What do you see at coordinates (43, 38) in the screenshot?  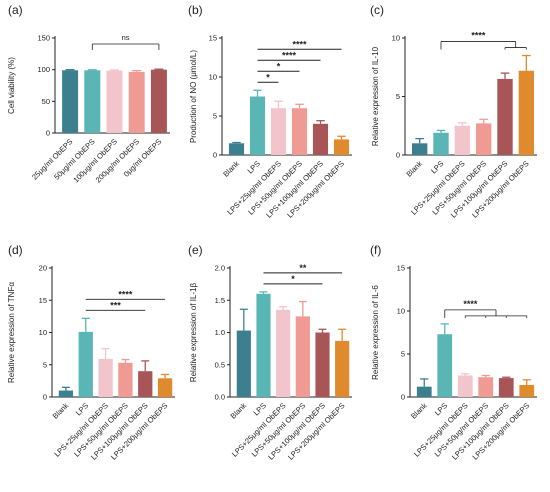 I see `y-tick-label: 150` at bounding box center [43, 38].